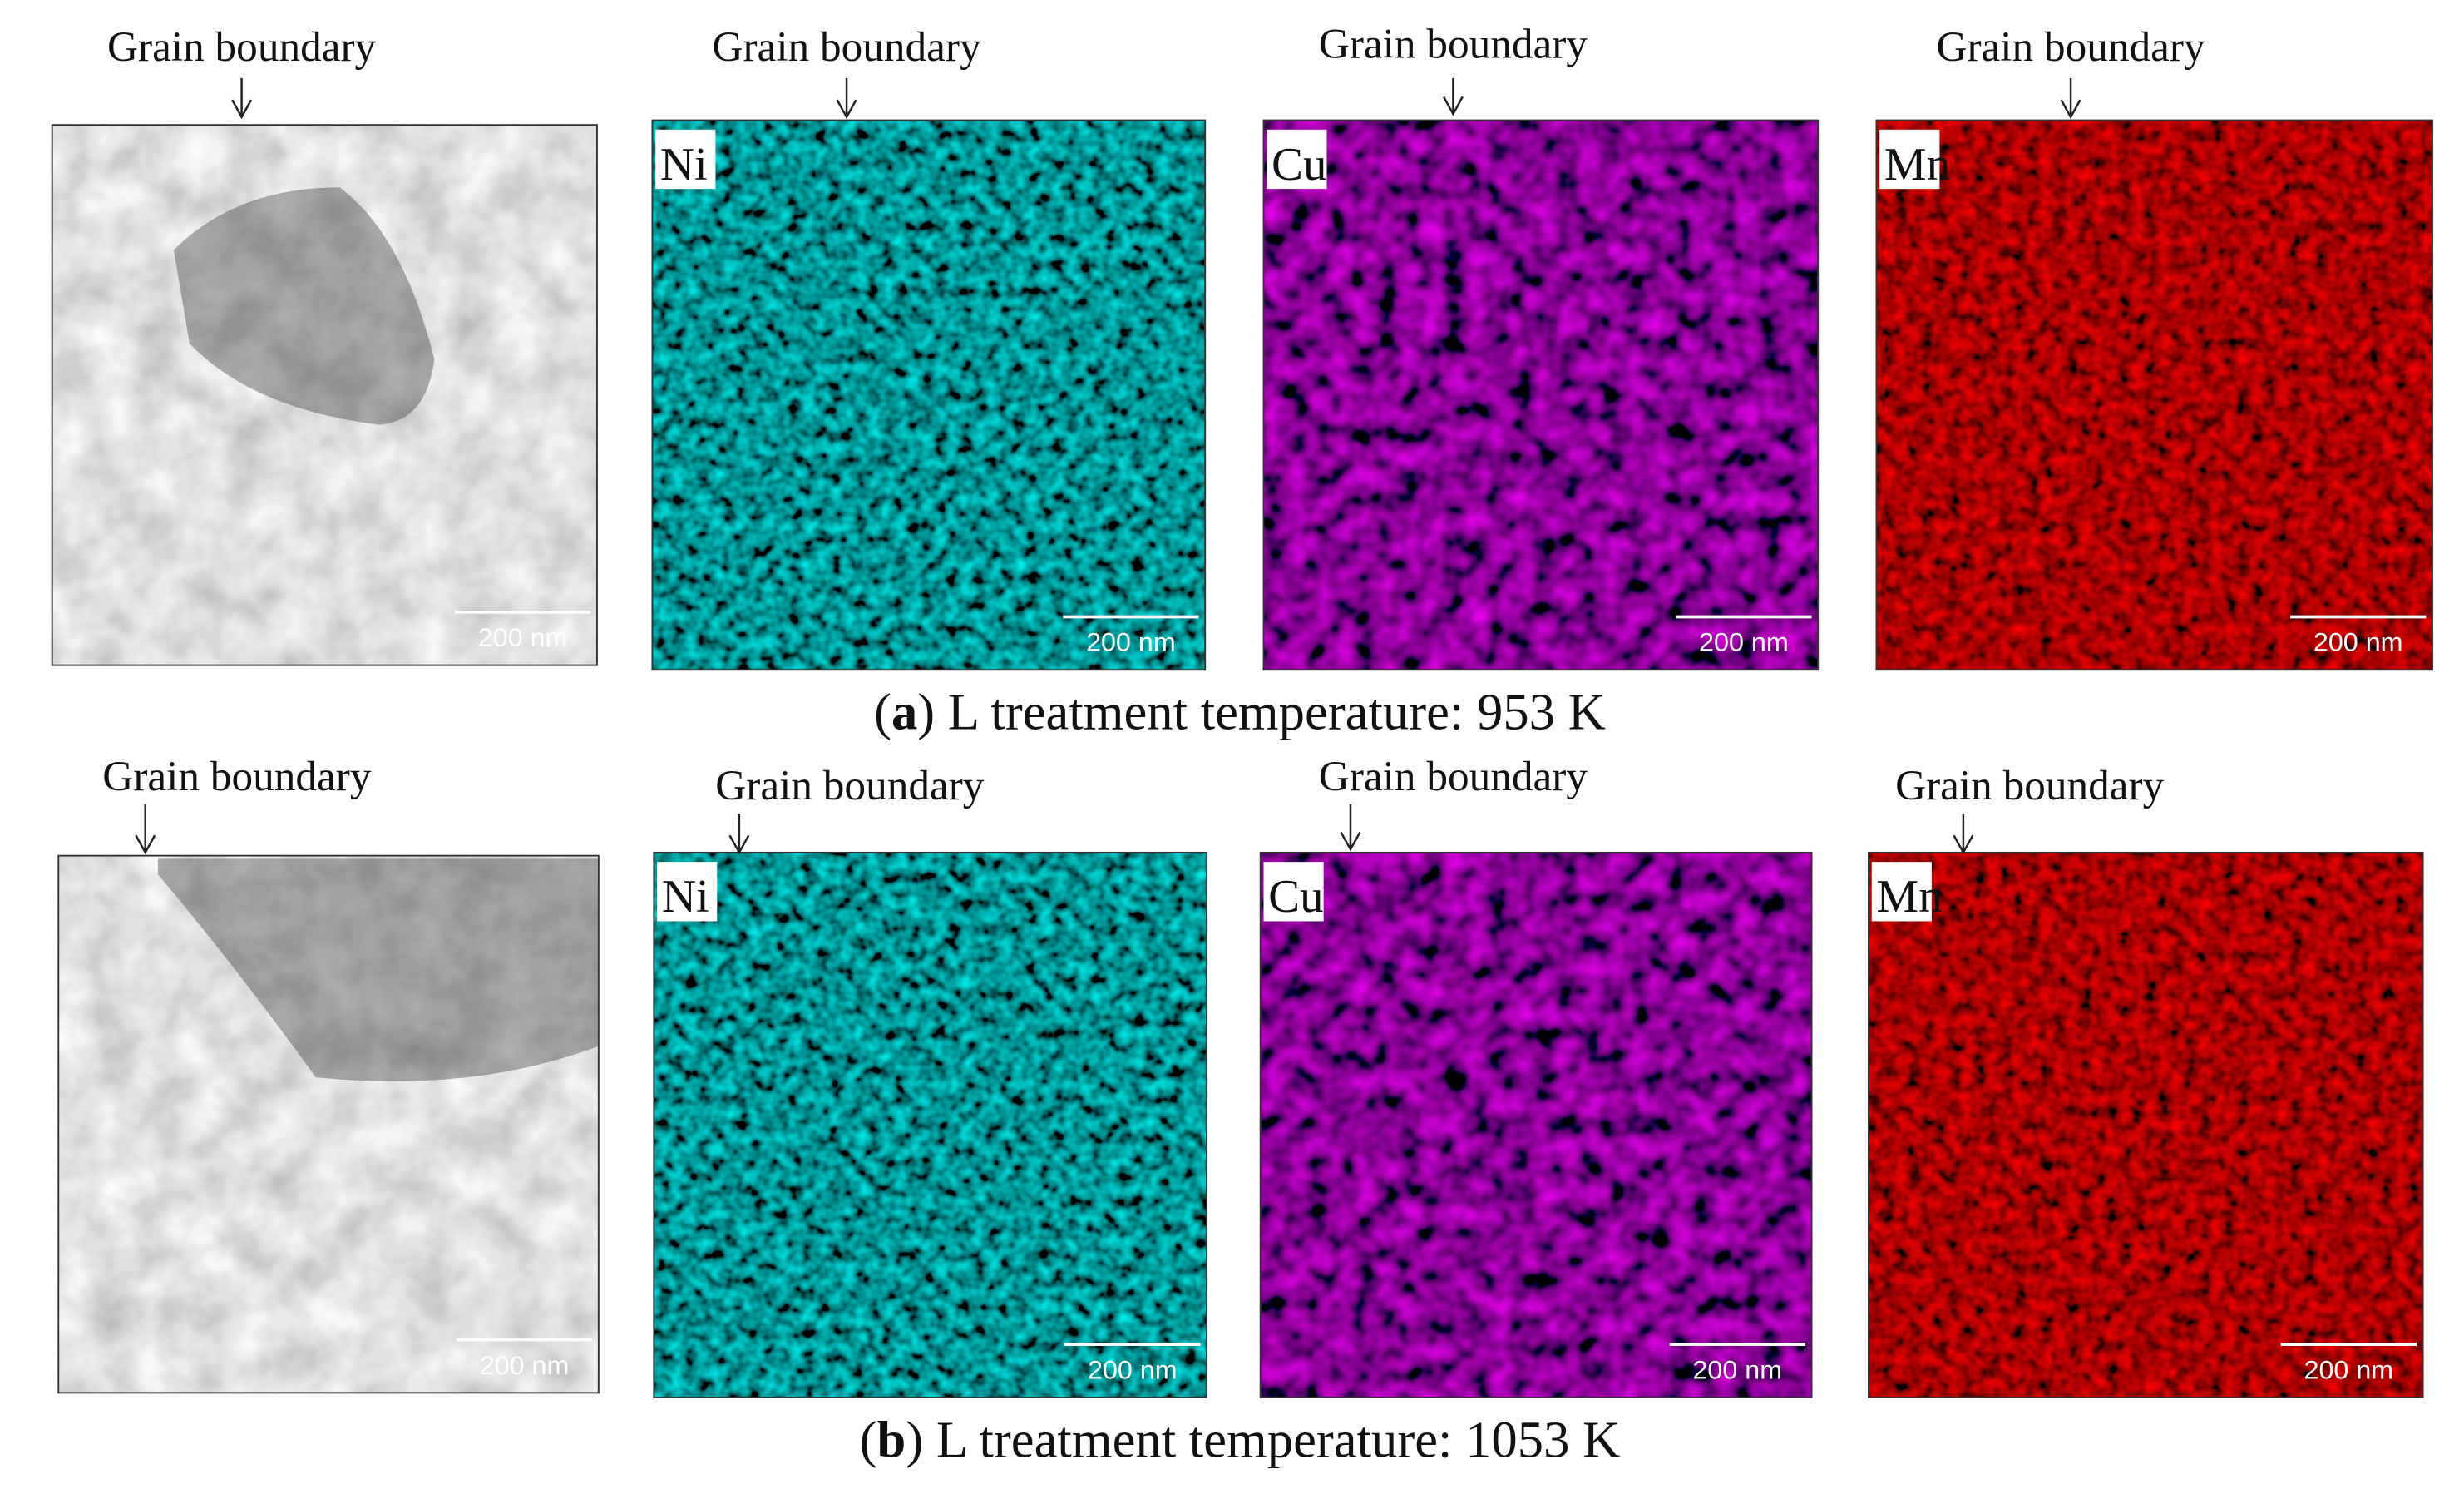  Describe the element at coordinates (891, 1440) in the screenshot. I see `caption-label: b` at that location.